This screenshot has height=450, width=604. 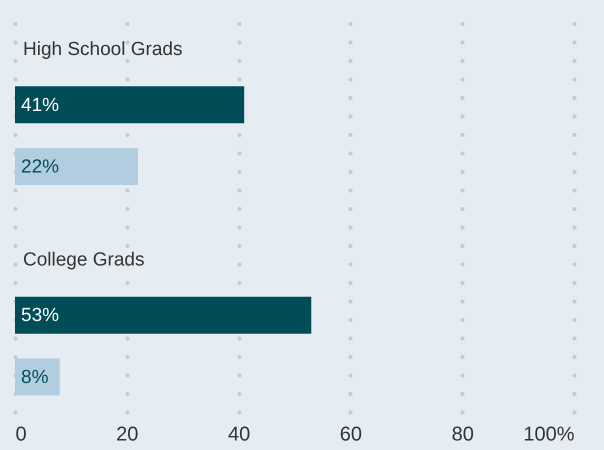 I want to click on x-tick-label: 60, so click(x=351, y=435).